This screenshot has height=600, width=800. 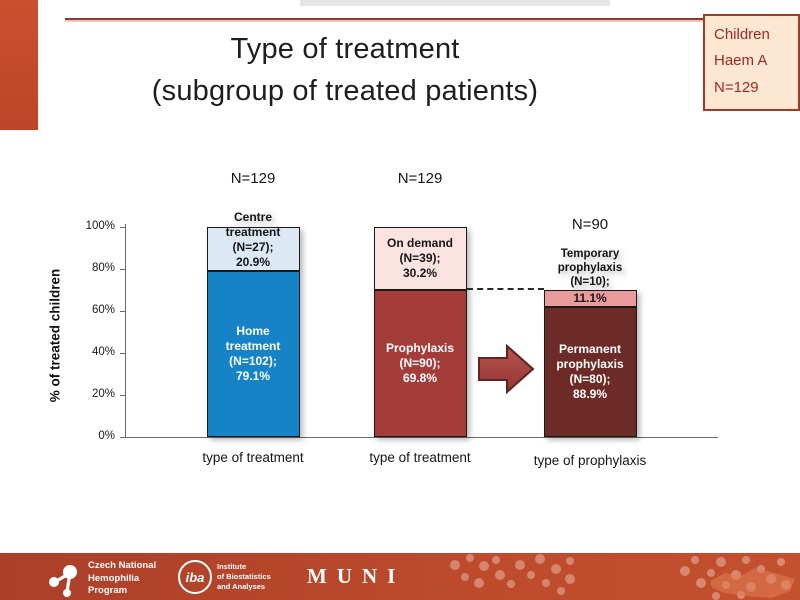 What do you see at coordinates (455, 3) in the screenshot?
I see `top-gray-strip` at bounding box center [455, 3].